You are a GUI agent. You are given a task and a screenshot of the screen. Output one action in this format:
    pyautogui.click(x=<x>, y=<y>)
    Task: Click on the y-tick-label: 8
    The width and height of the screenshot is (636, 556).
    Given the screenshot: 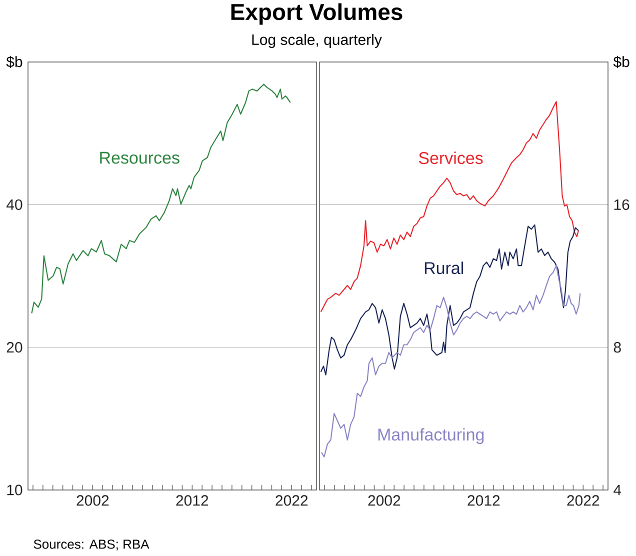 What is the action you would take?
    pyautogui.click(x=617, y=347)
    